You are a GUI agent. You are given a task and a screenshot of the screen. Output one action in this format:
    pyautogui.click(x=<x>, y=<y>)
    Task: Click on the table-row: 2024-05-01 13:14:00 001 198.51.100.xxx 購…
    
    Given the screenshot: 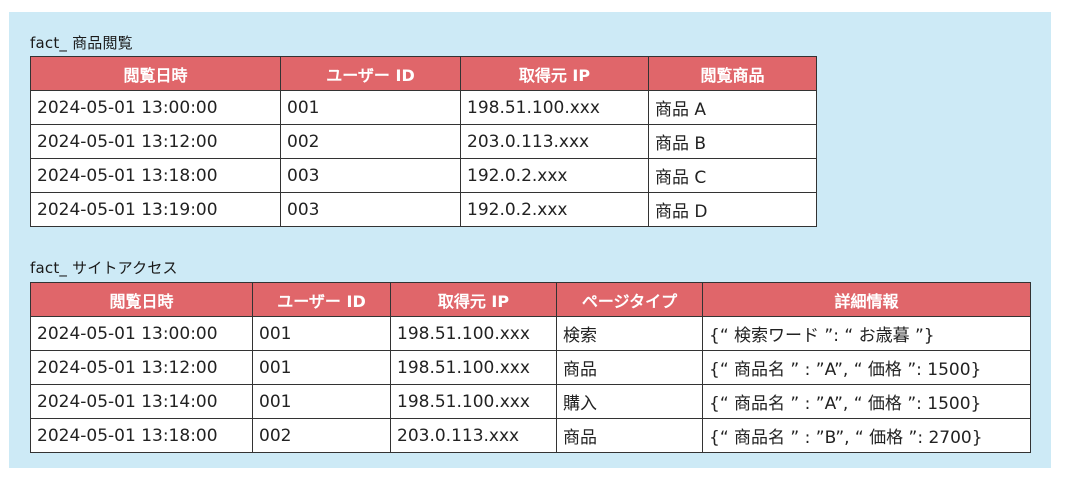 What is the action you would take?
    pyautogui.click(x=530, y=401)
    